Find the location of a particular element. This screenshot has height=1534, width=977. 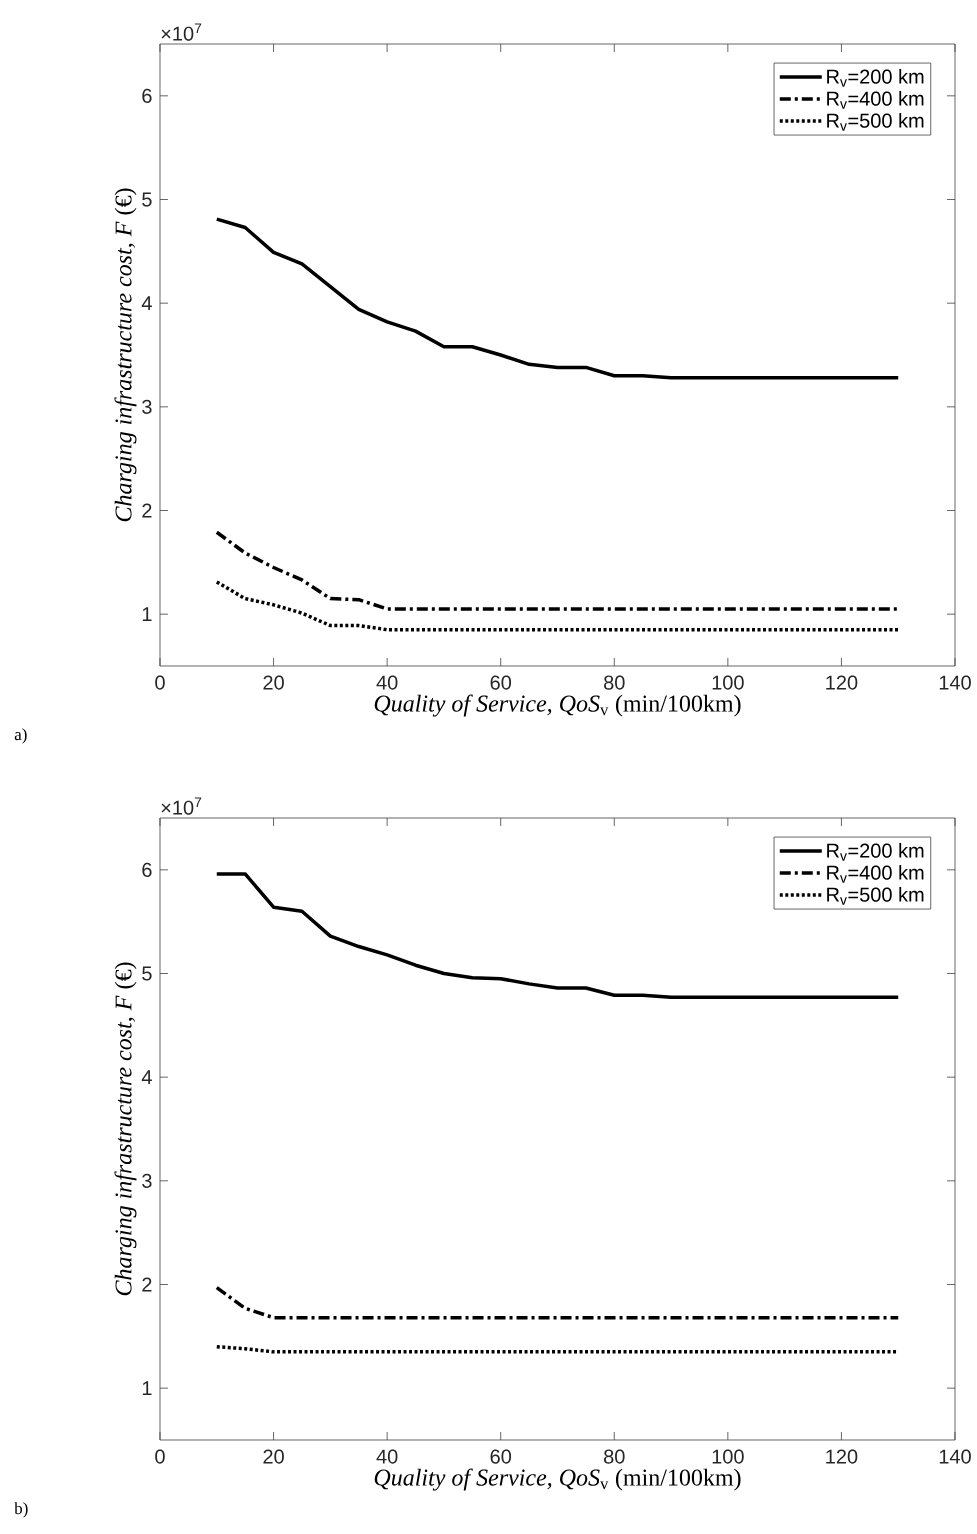

text: a) is located at coordinates (20, 736).